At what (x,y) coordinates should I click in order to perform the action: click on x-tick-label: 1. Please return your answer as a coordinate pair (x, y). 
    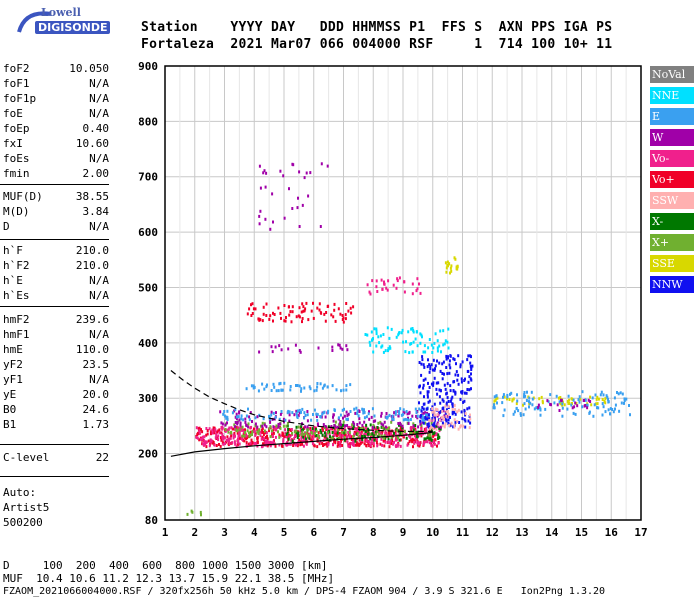
    Looking at the image, I should click on (165, 532).